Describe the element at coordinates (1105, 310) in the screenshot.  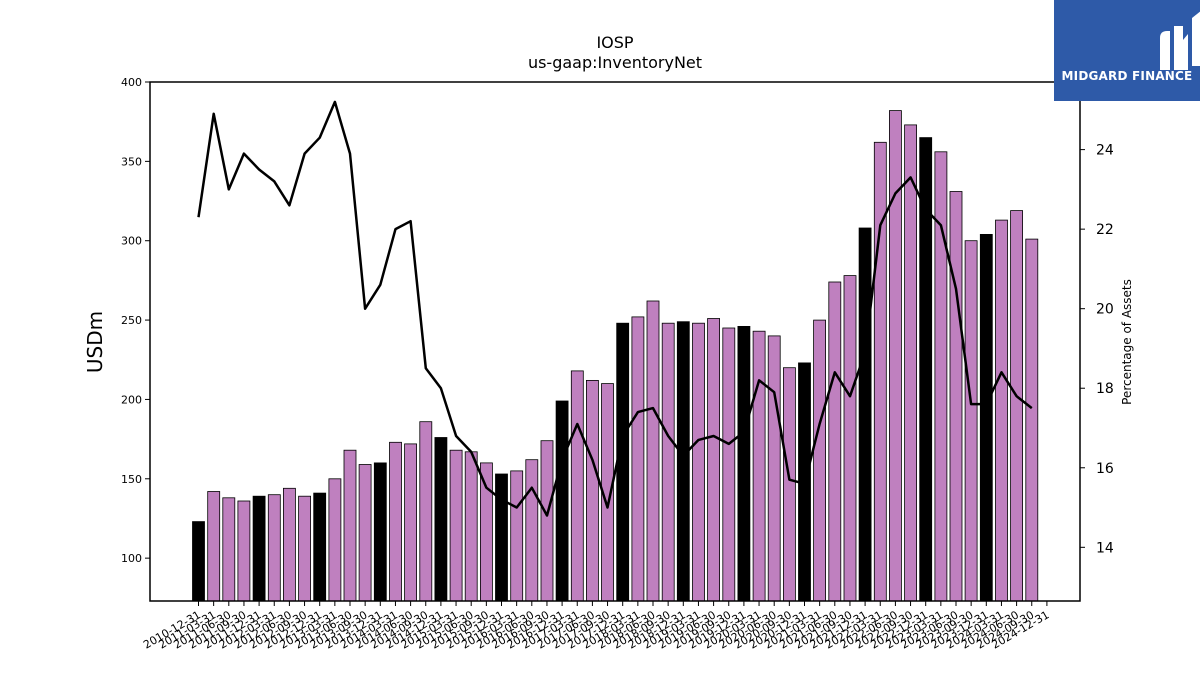
I see `y2-tick-label: 20` at that location.